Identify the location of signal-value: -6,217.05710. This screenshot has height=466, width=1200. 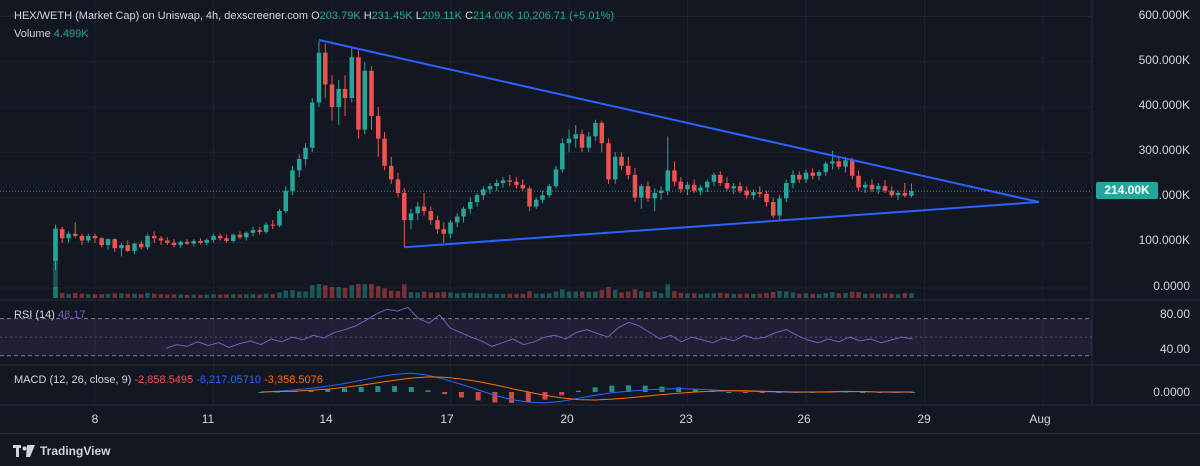
(229, 380).